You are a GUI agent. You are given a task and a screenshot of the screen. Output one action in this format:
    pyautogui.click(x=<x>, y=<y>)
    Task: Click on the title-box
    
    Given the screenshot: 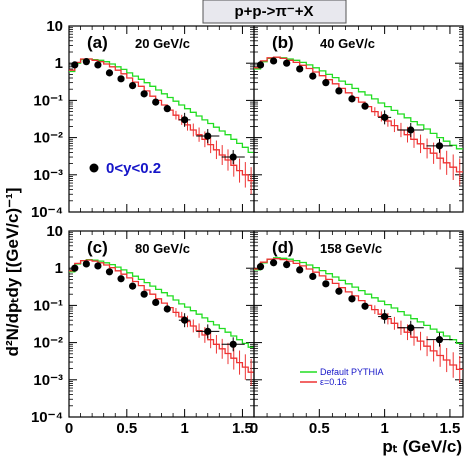 What is the action you would take?
    pyautogui.click(x=274, y=12)
    